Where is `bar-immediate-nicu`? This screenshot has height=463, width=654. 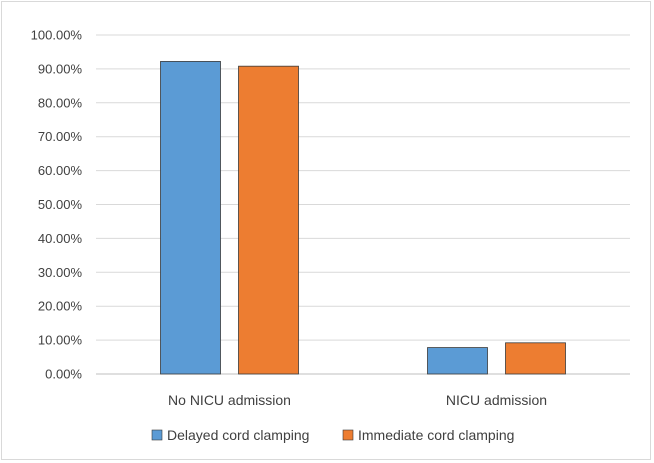 bar-immediate-nicu is located at coordinates (535, 358).